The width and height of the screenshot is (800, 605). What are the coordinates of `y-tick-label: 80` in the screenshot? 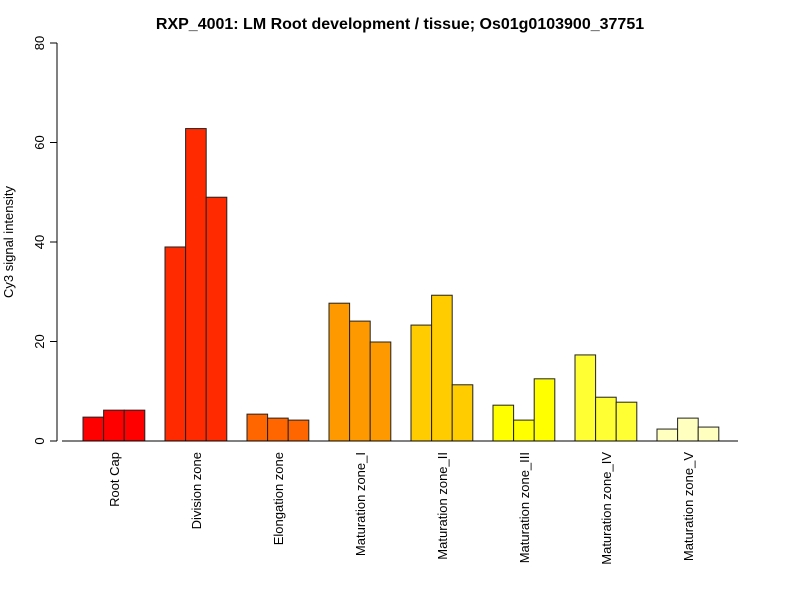 It's located at (39, 43).